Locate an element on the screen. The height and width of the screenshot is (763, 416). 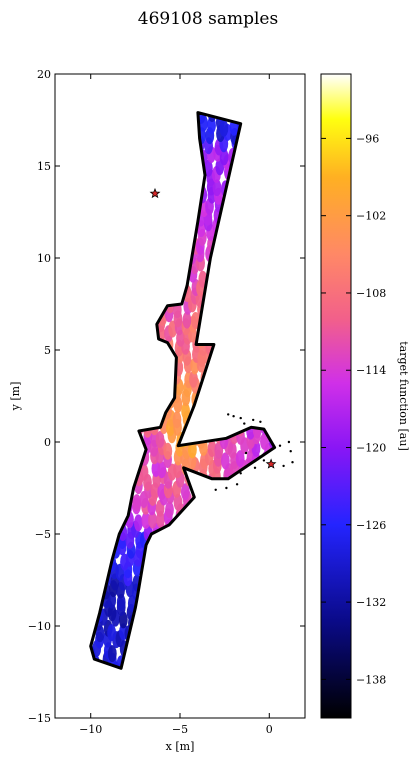
x-axis-label: x [m] is located at coordinates (180, 746).